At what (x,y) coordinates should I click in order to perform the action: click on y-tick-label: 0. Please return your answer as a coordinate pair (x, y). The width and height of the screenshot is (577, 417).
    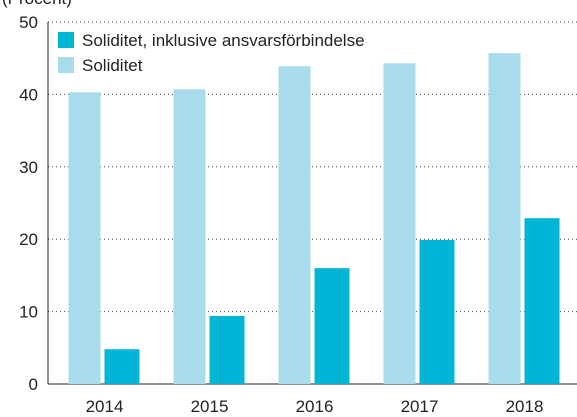
    Looking at the image, I should click on (33, 384).